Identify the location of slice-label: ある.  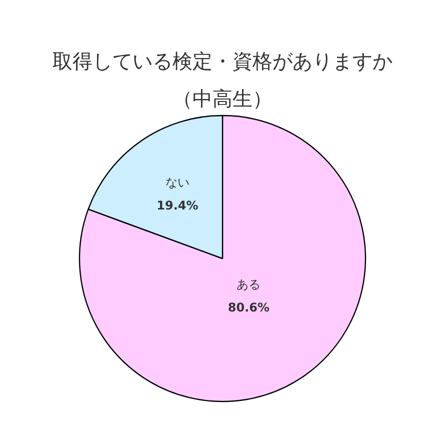
(248, 285).